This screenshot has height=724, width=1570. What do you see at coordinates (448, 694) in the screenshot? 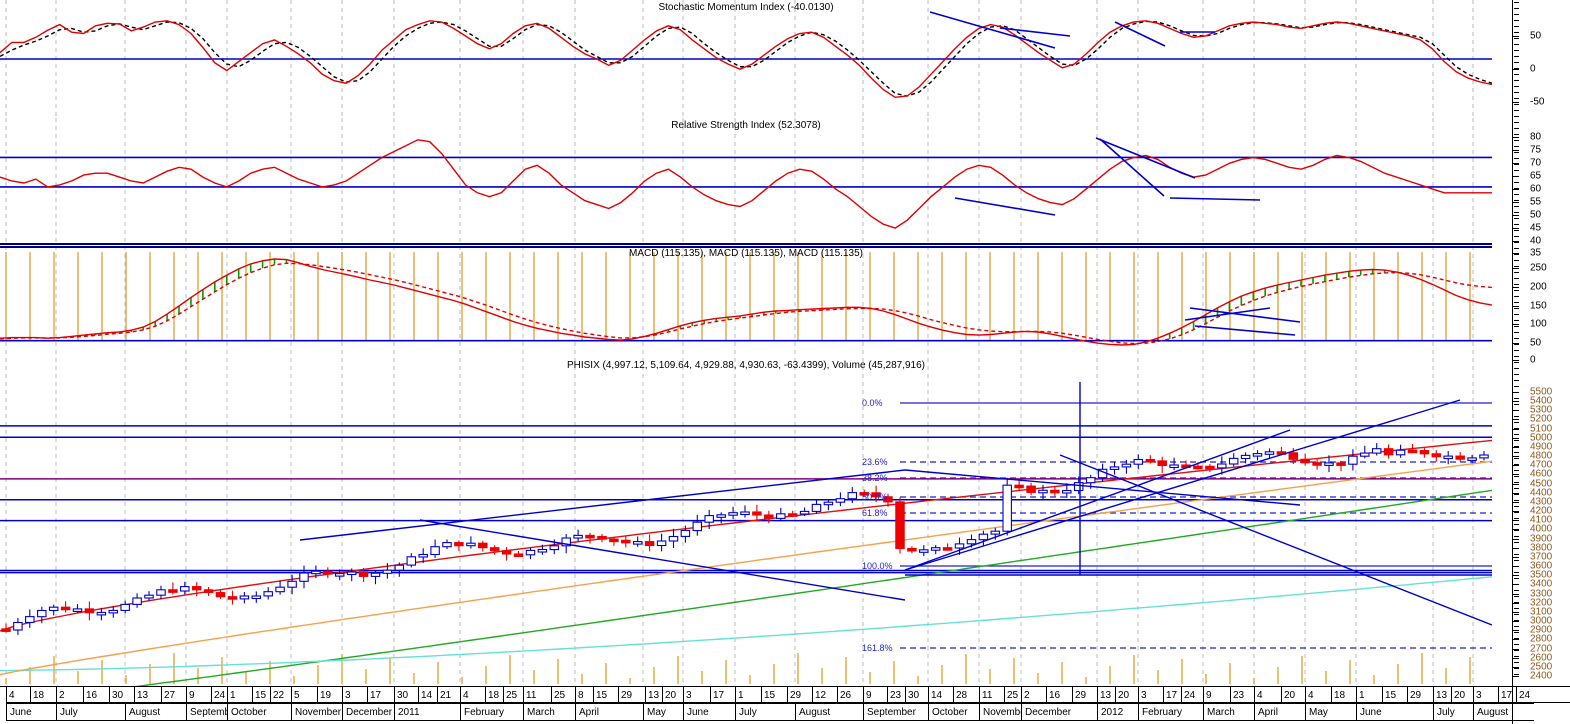
I see `date-axis-day: 21` at bounding box center [448, 694].